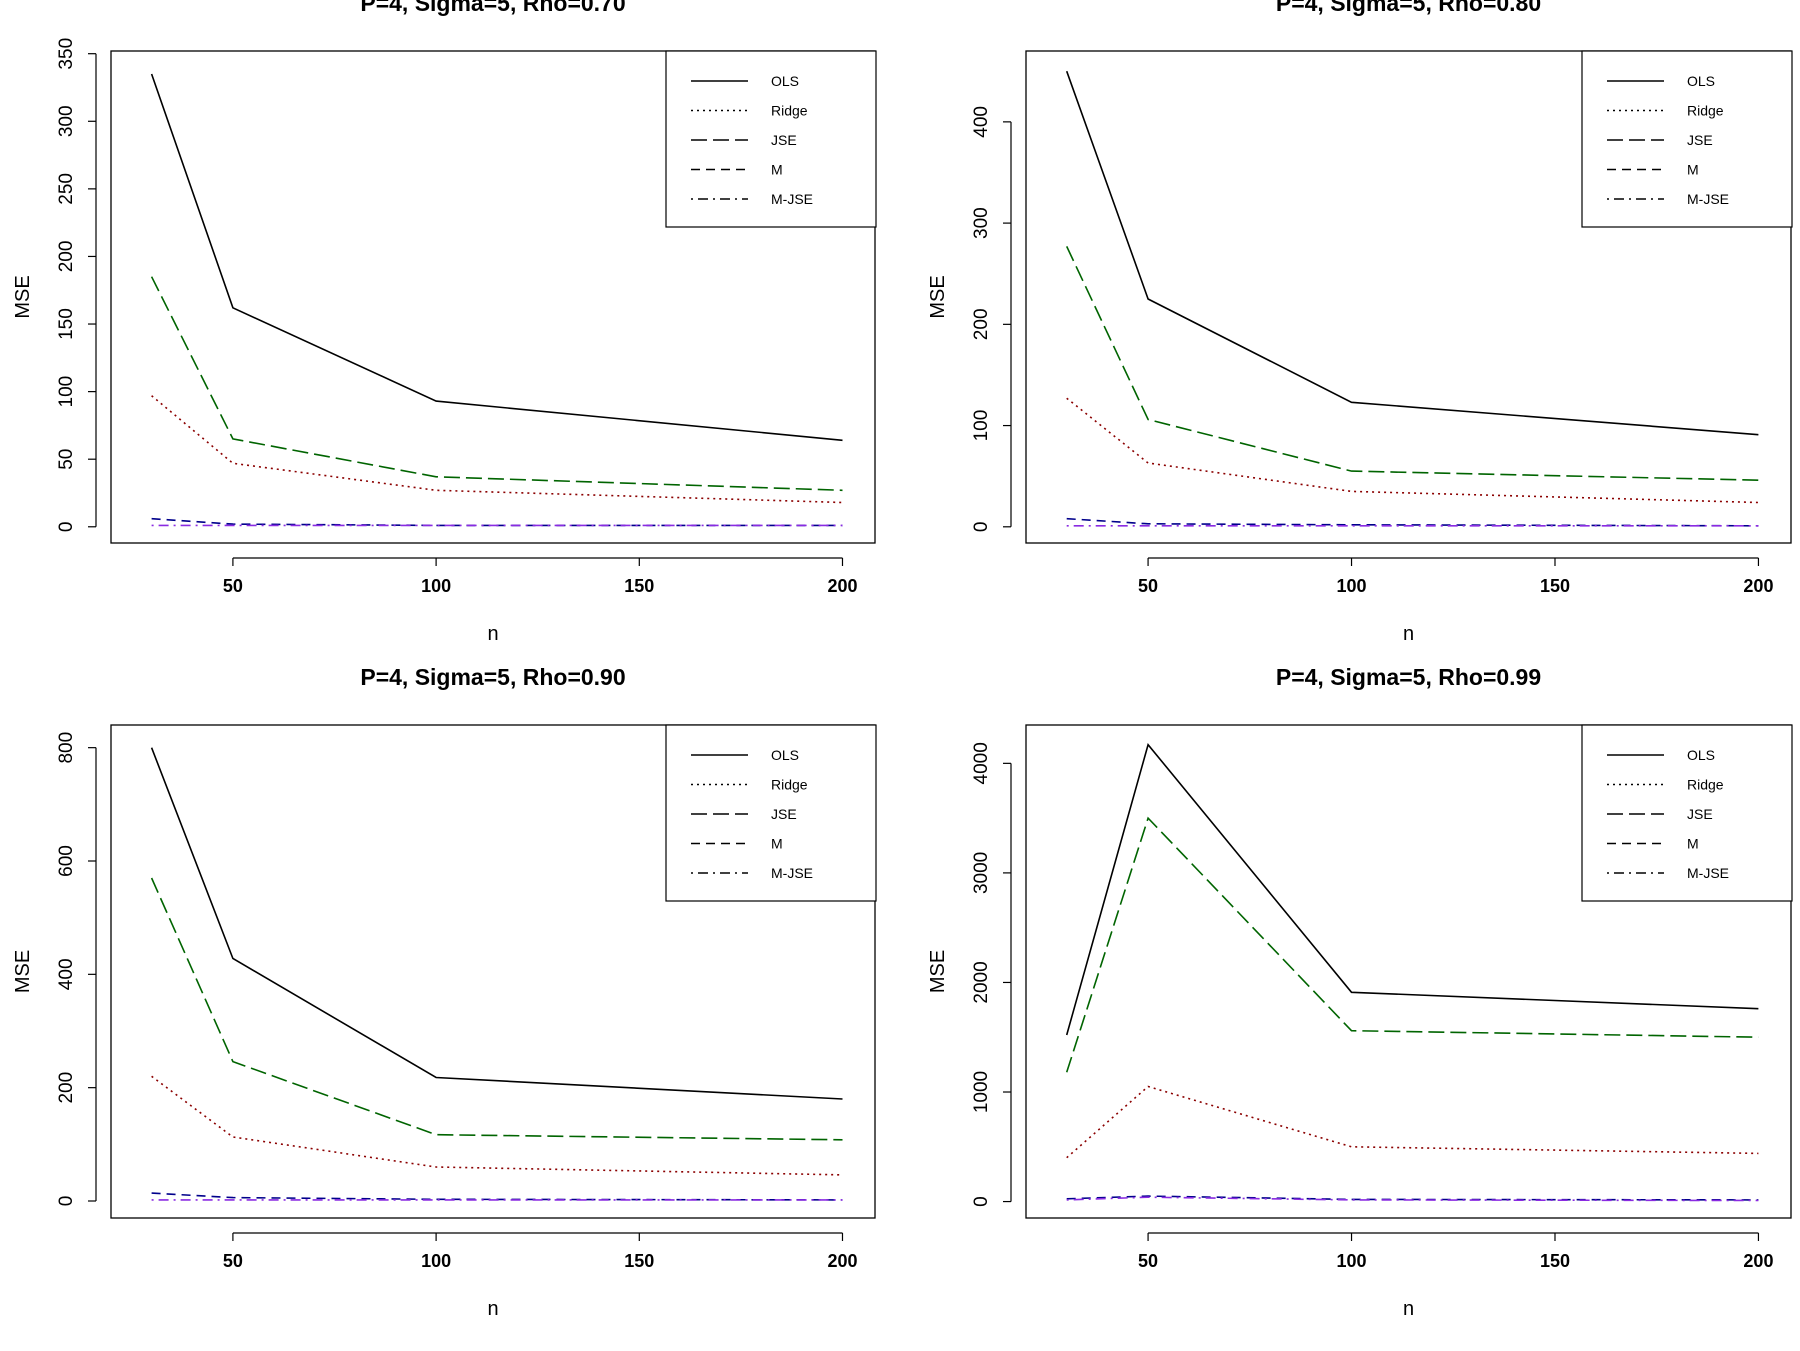 This screenshot has height=1351, width=1800. I want to click on y-tick-label: 250, so click(66, 189).